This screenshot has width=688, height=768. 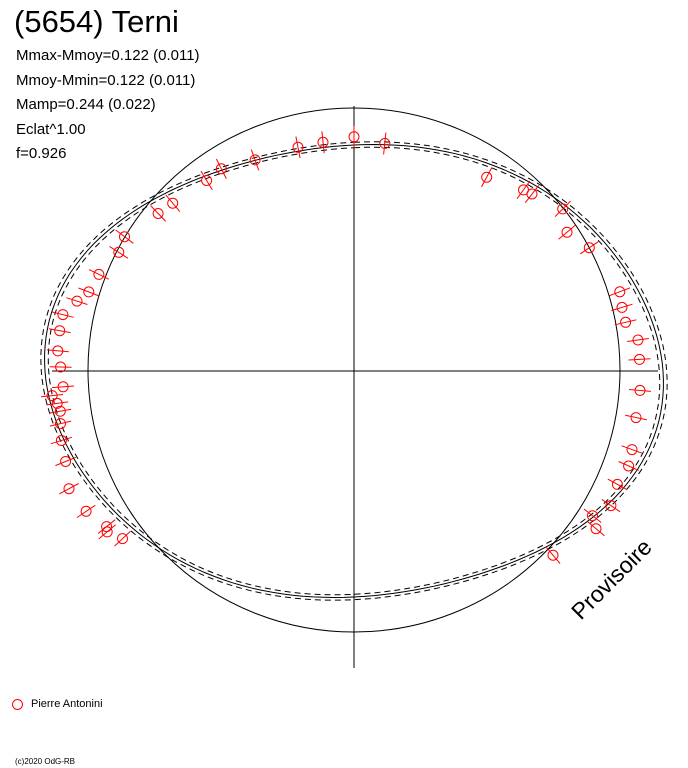 What do you see at coordinates (108, 55) in the screenshot?
I see `stat-line-mmax-mmoy: Mmax-Mmoy=0.122 (0.011)` at bounding box center [108, 55].